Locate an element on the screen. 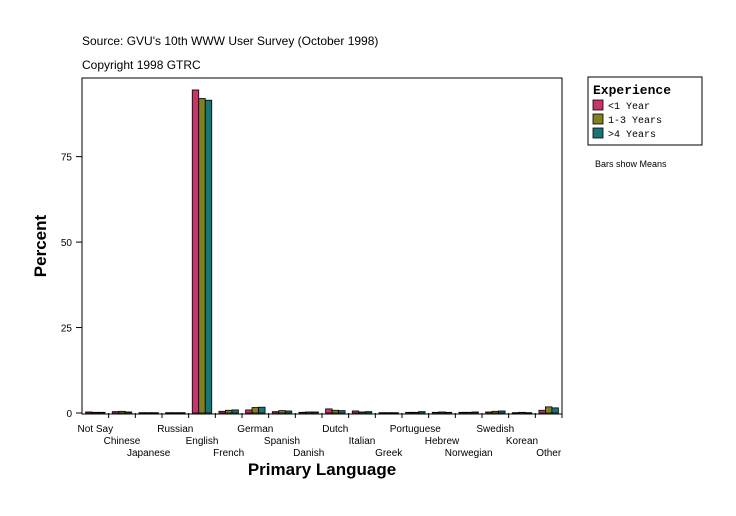  x-tick-label: Italian is located at coordinates (362, 441).